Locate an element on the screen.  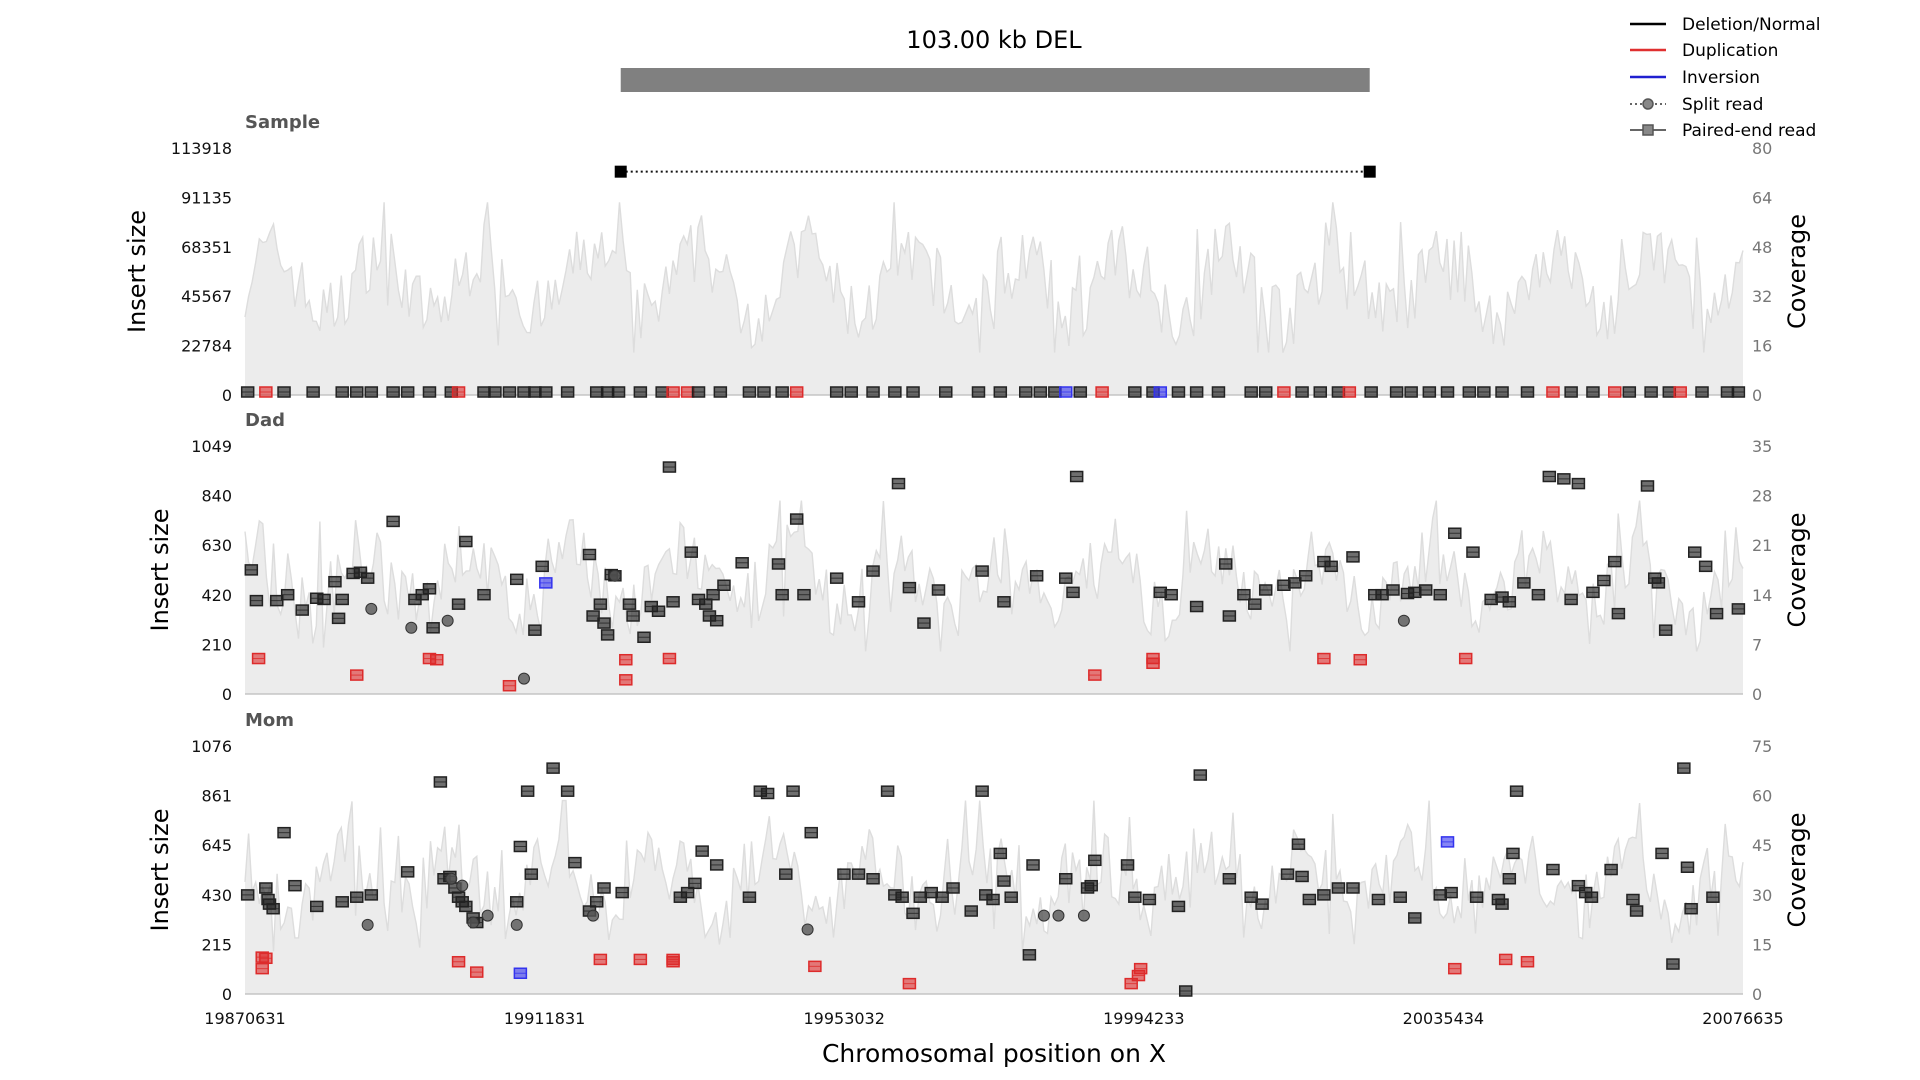
legend-label-duplication: Duplication is located at coordinates (1730, 51).